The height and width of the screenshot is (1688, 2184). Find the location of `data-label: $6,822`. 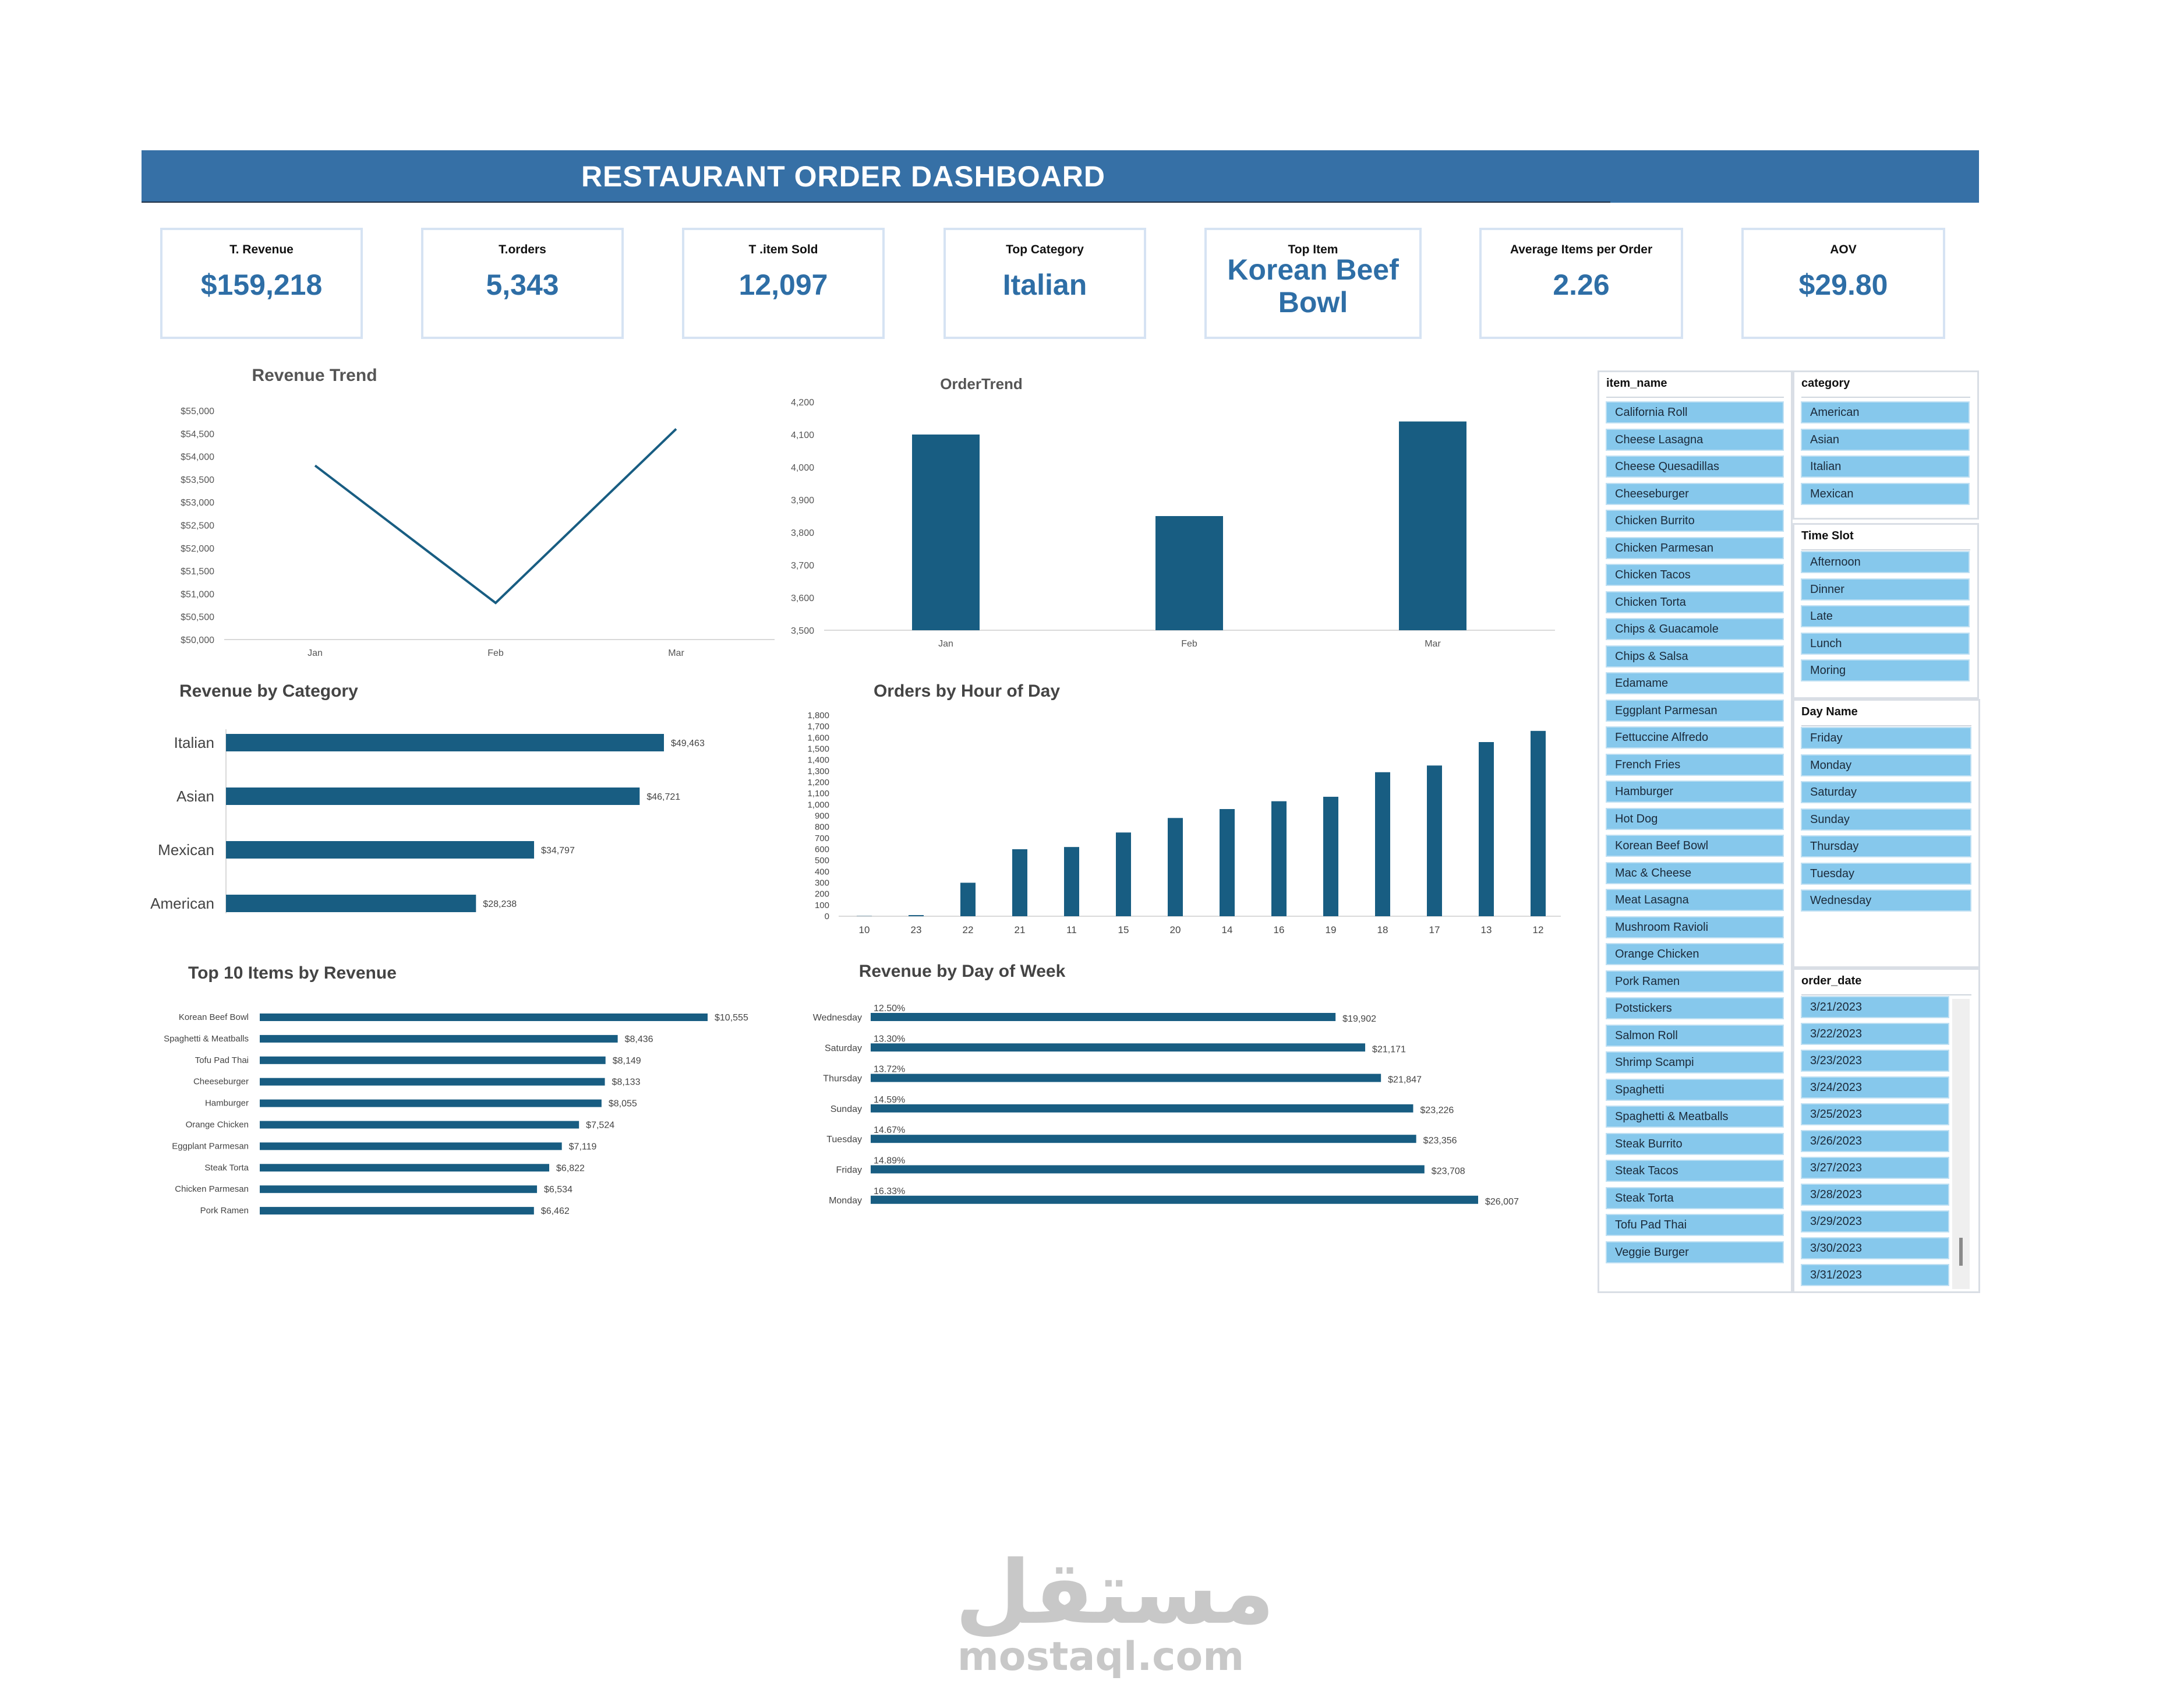

data-label: $6,822 is located at coordinates (570, 1168).